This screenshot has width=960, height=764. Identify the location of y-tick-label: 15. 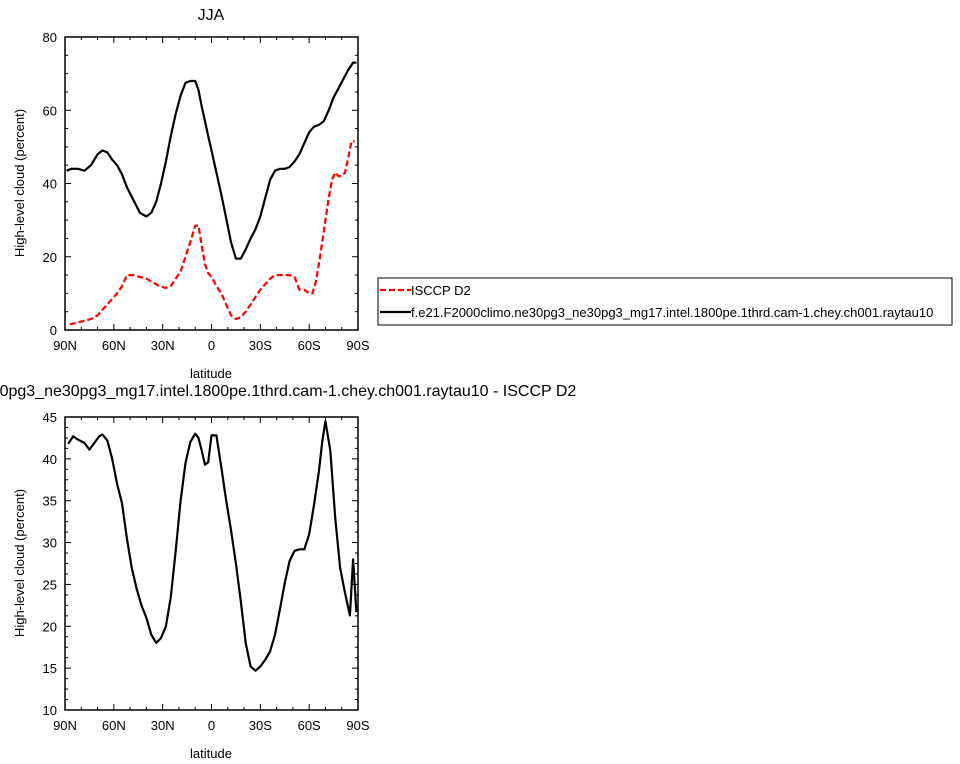
(50, 668).